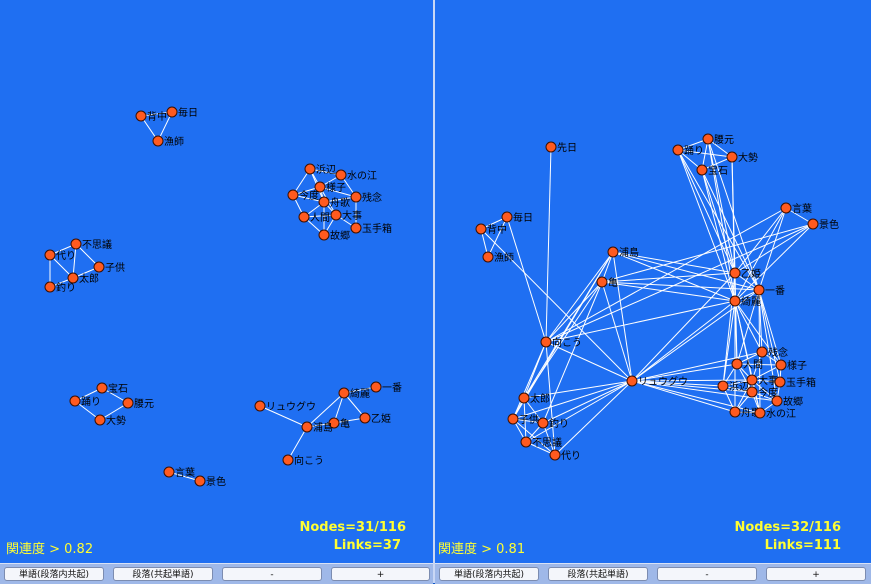 The width and height of the screenshot is (871, 584). I want to click on graph-node: 大事, so click(346, 215).